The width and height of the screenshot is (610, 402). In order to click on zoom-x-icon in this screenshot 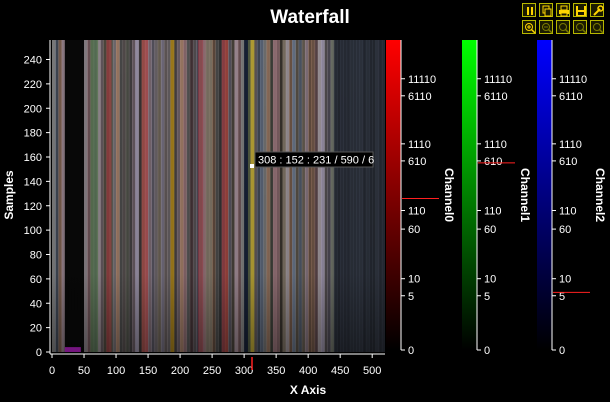, I will do `click(564, 28)`.